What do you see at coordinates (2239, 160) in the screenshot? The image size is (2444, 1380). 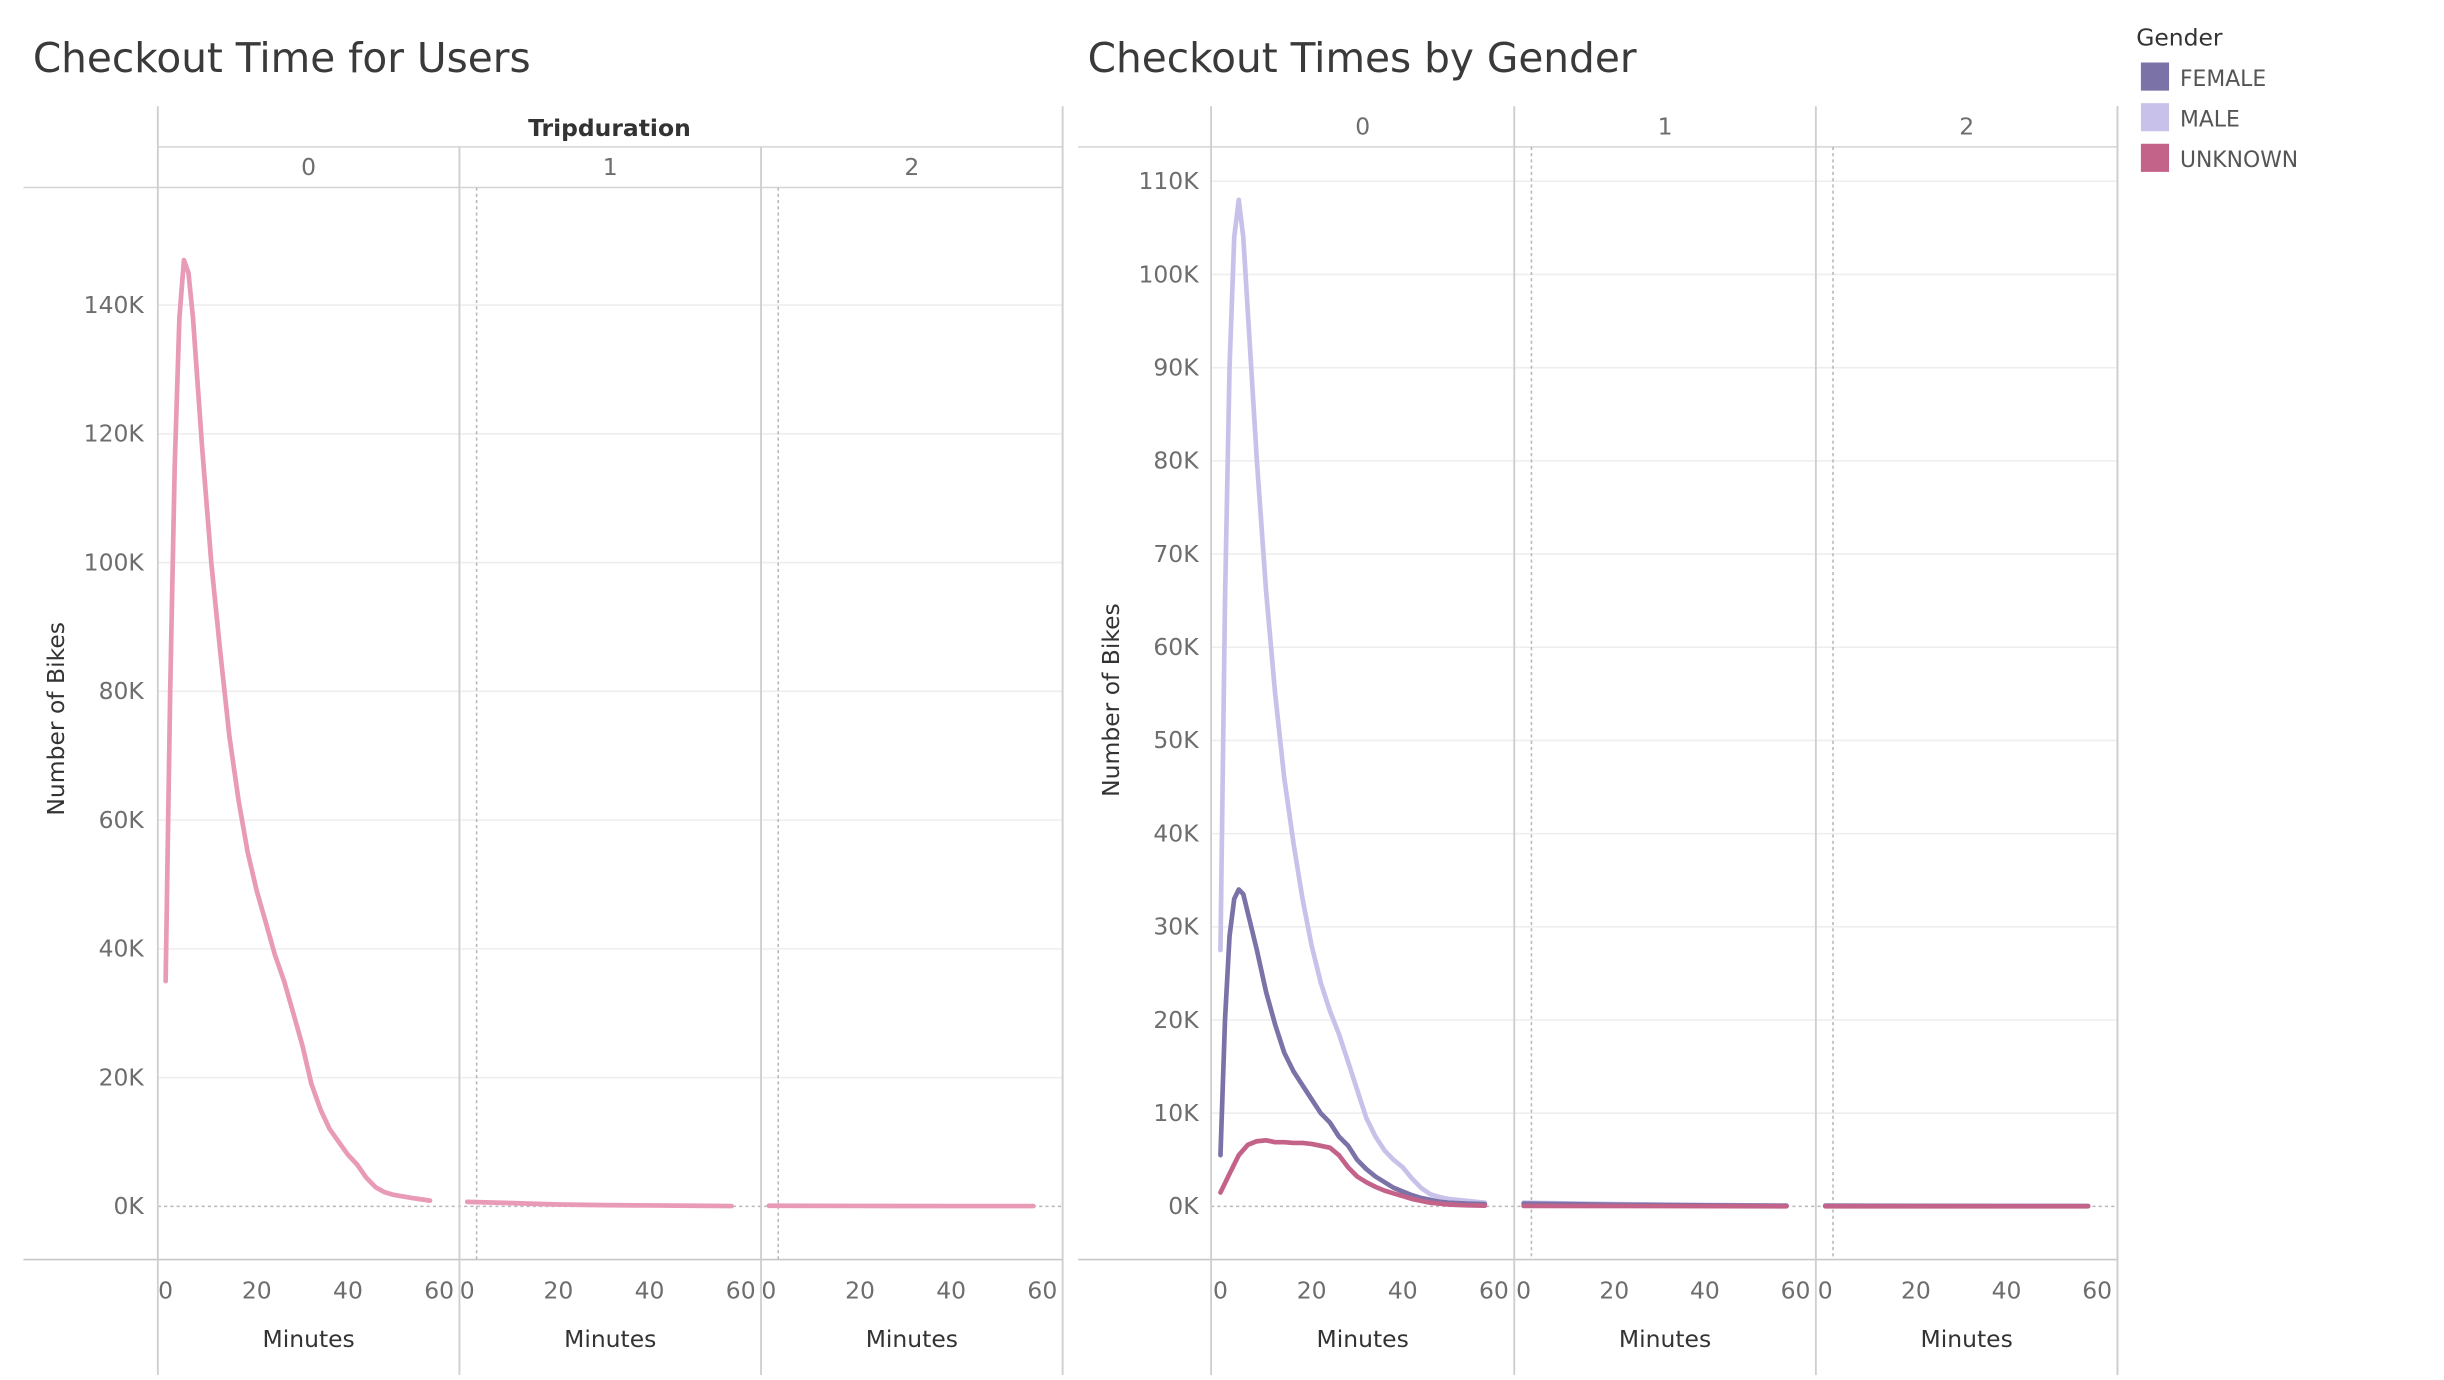 I see `legend-item-label: UNKNOWN` at bounding box center [2239, 160].